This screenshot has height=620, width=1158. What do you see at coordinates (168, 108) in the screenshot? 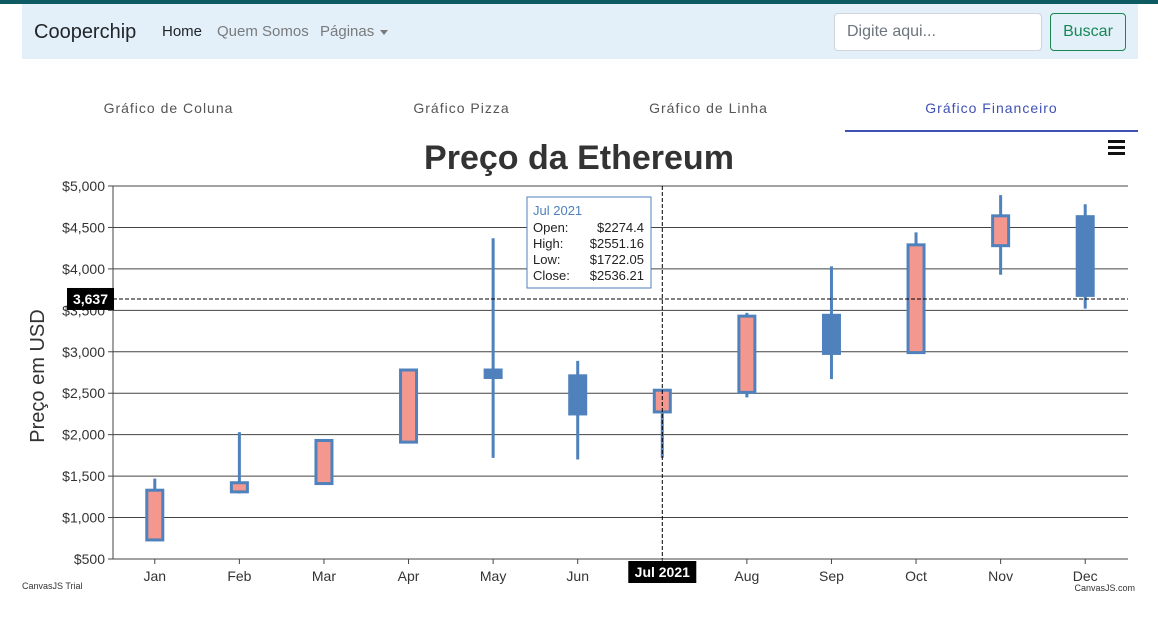
I see `tab-grafico-coluna: Gráfico de Coluna` at bounding box center [168, 108].